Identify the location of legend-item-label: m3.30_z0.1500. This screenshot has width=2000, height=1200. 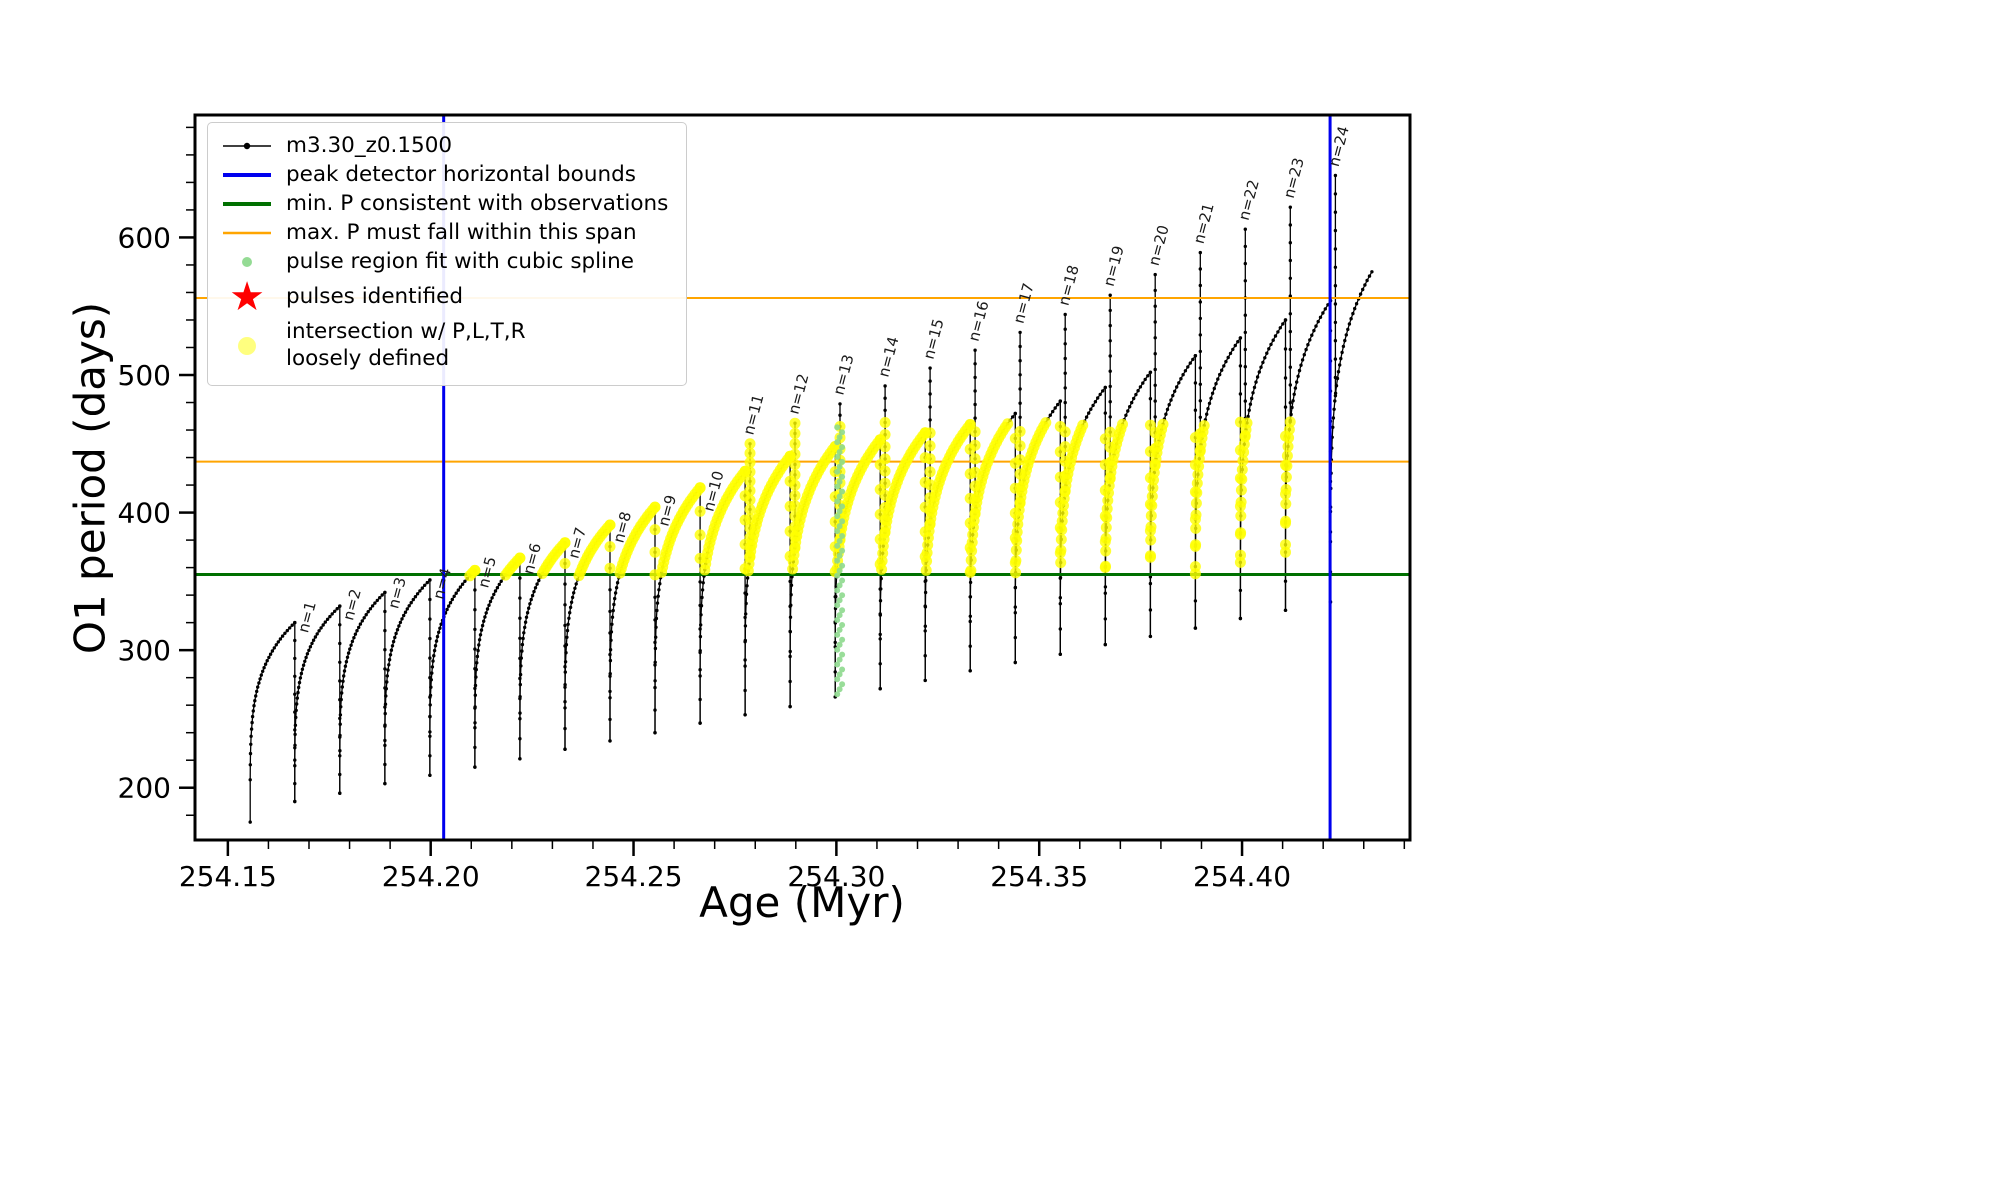
(369, 145).